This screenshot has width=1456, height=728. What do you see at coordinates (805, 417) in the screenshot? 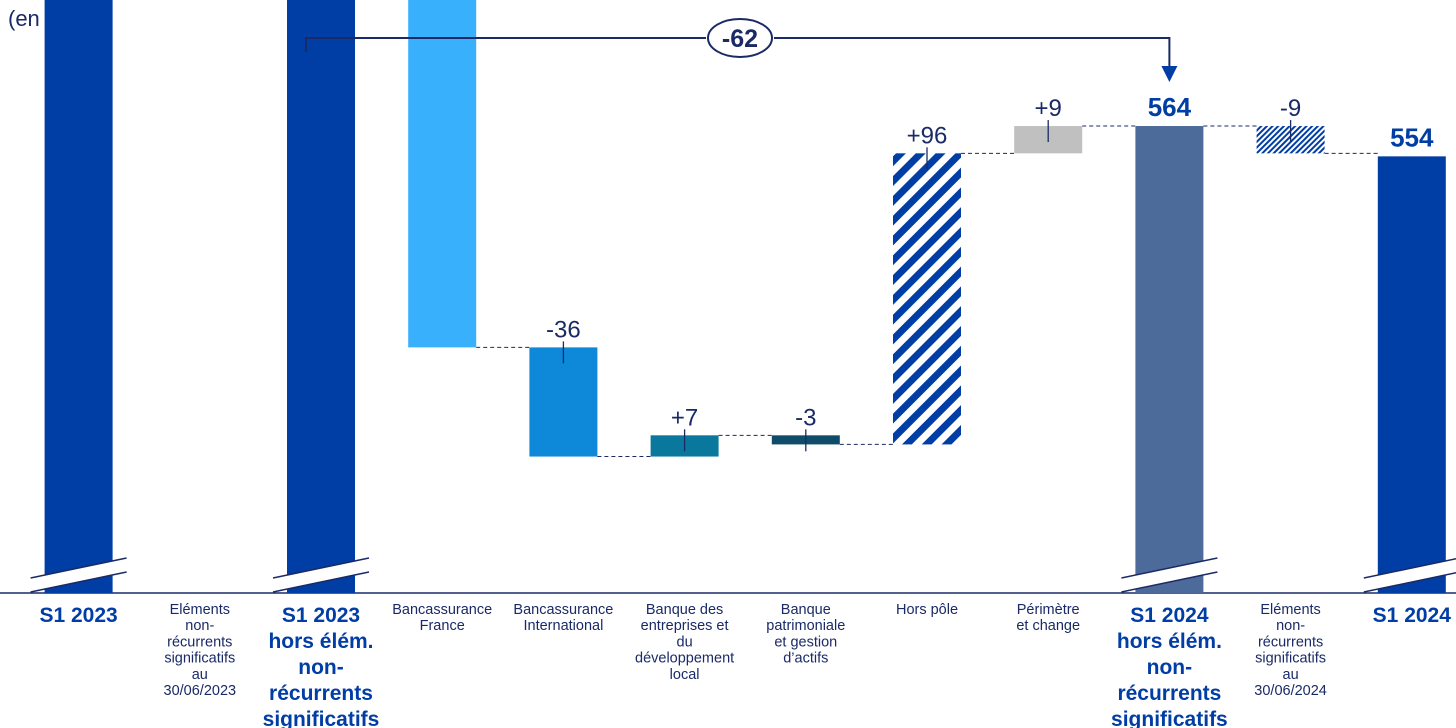
I see `value-label-6: -3` at bounding box center [805, 417].